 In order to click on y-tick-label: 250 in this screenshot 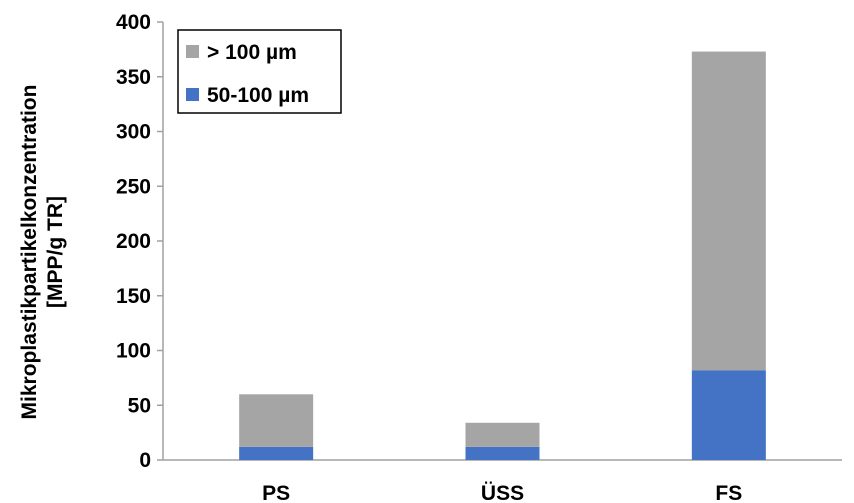, I will do `click(133, 186)`.